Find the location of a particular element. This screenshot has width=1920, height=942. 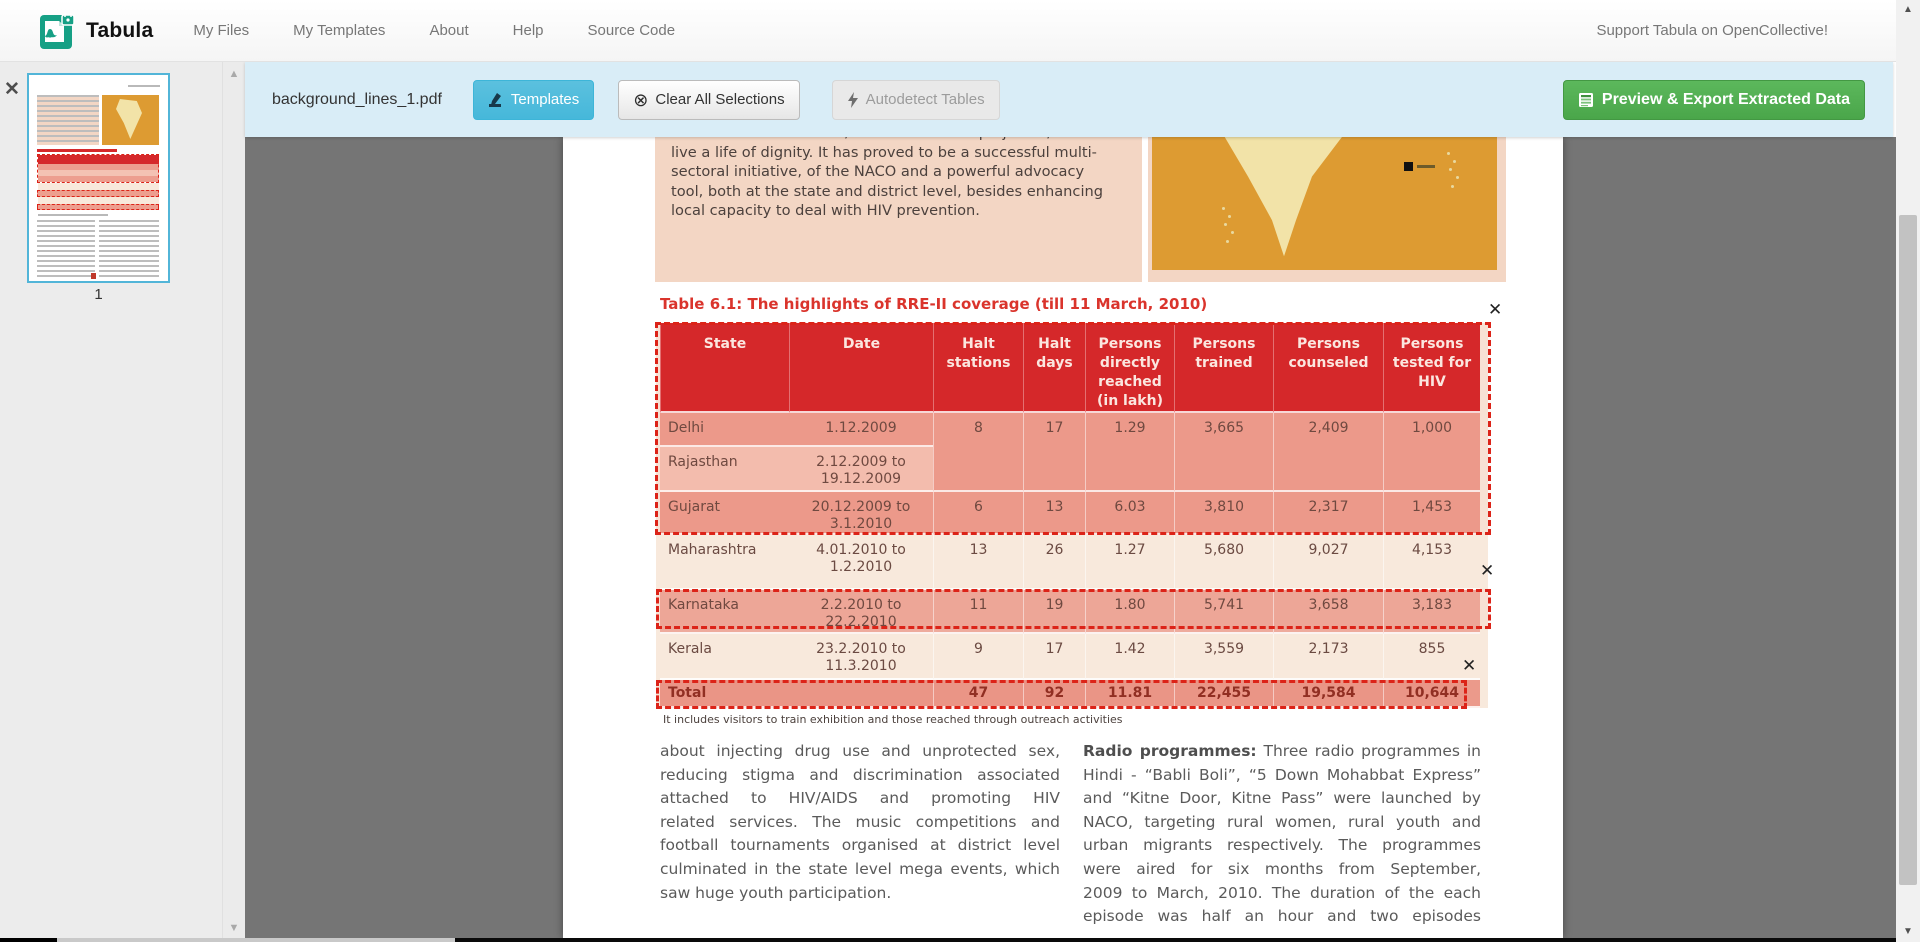

islands-dots is located at coordinates (1448, 153).